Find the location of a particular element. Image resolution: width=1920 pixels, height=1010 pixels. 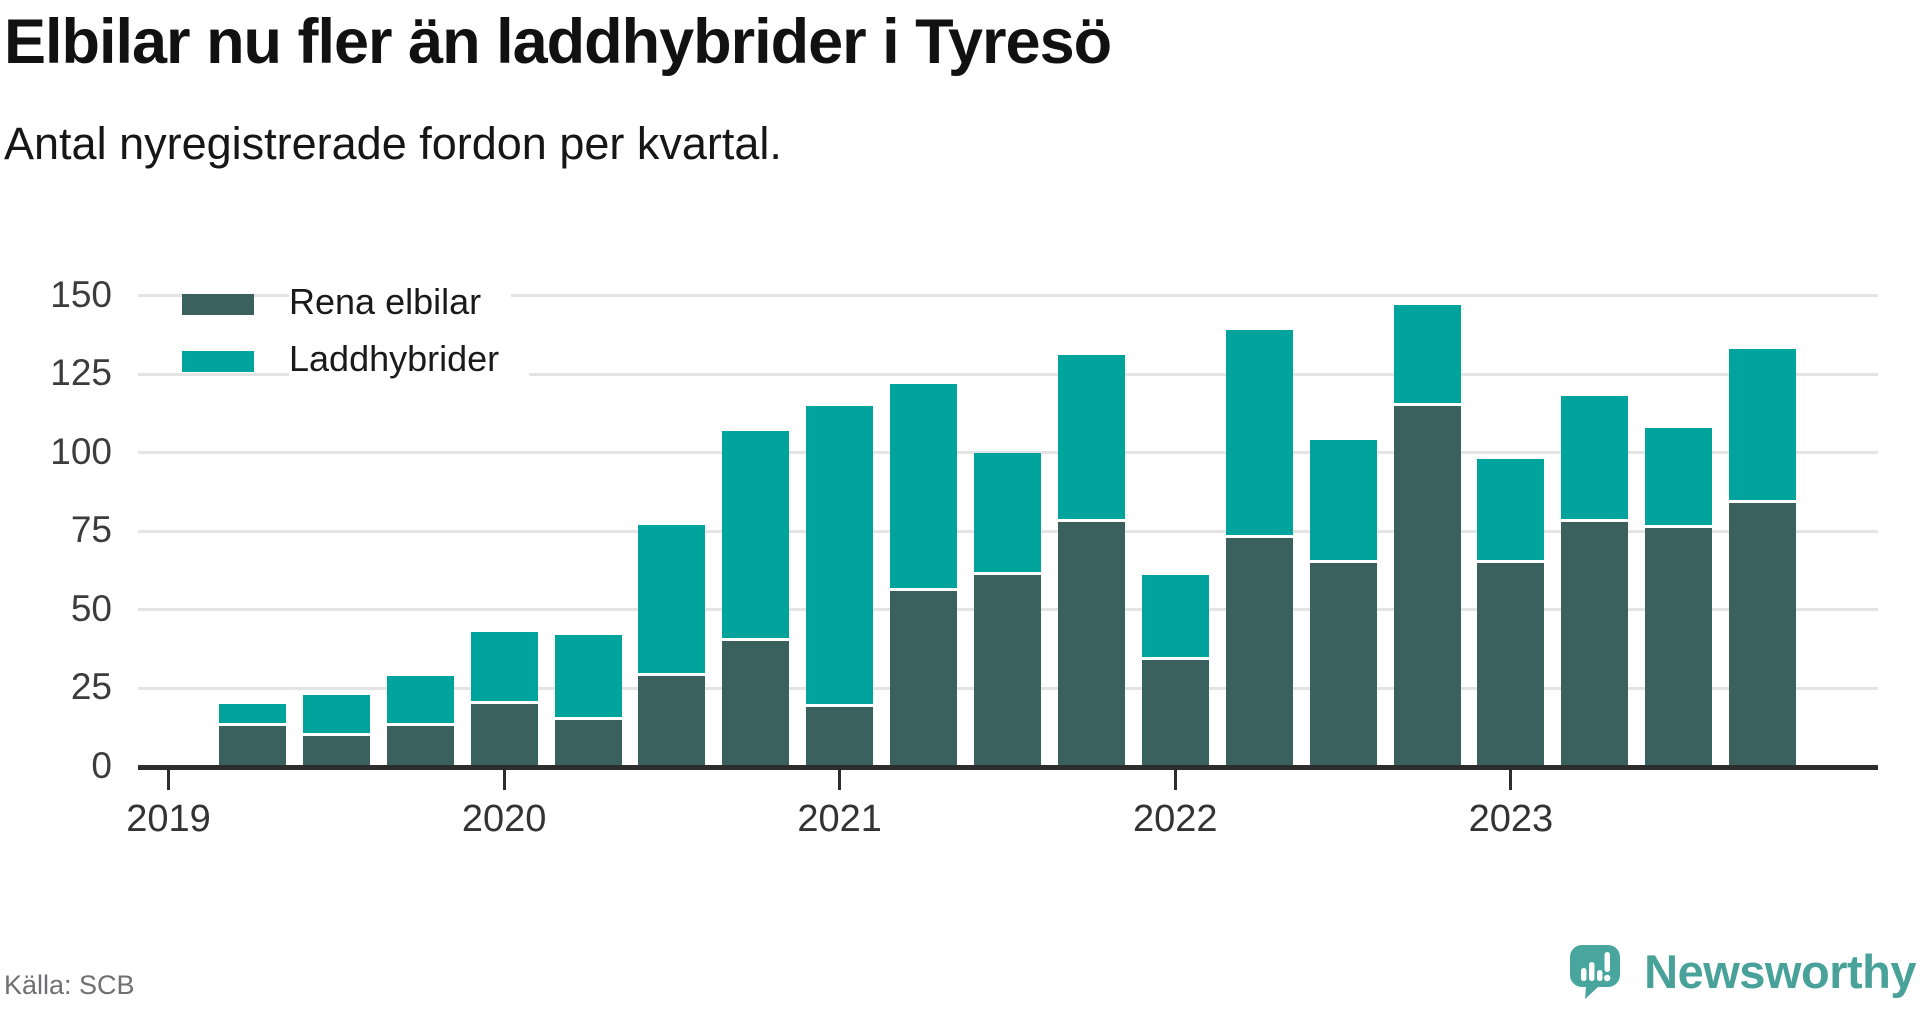

y-axis-label-25: 25 is located at coordinates (91, 687).